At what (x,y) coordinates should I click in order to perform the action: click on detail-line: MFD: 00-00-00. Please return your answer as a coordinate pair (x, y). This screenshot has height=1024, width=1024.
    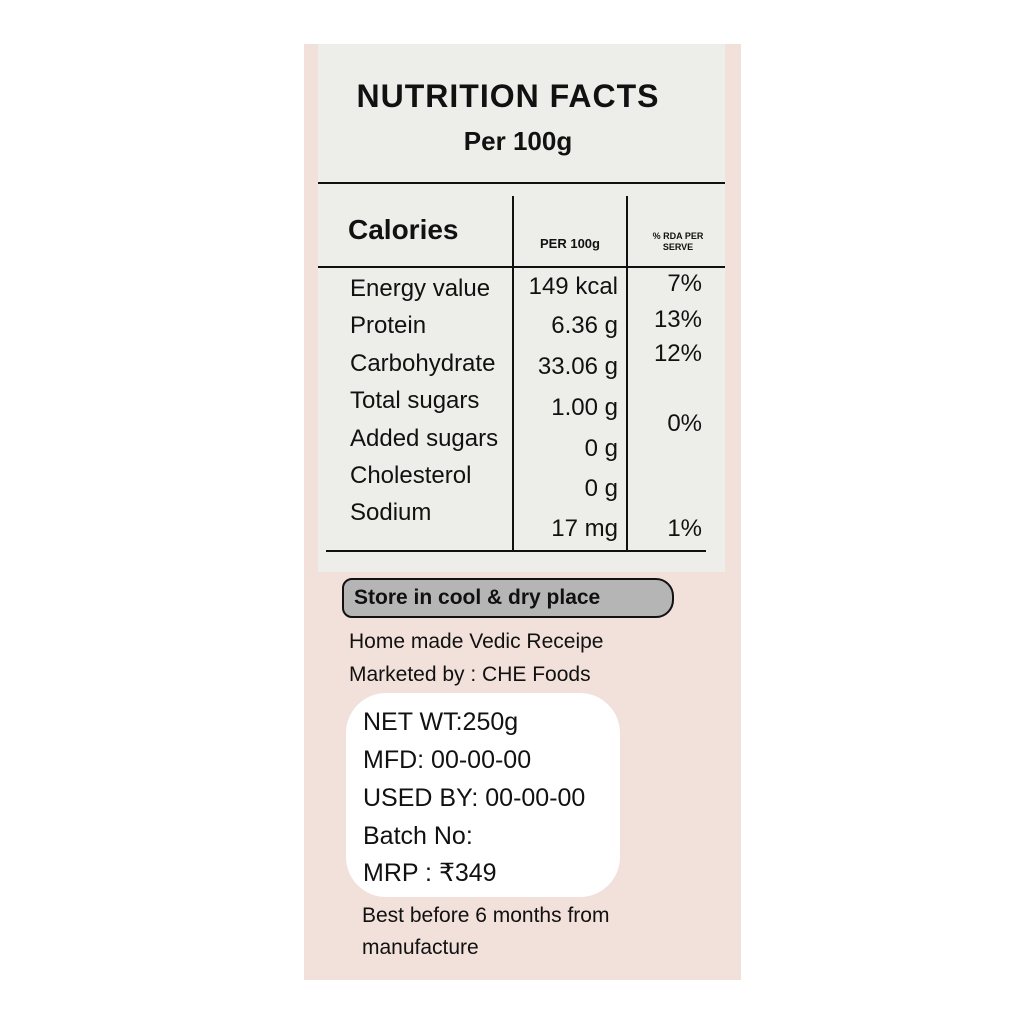
    Looking at the image, I should click on (447, 760).